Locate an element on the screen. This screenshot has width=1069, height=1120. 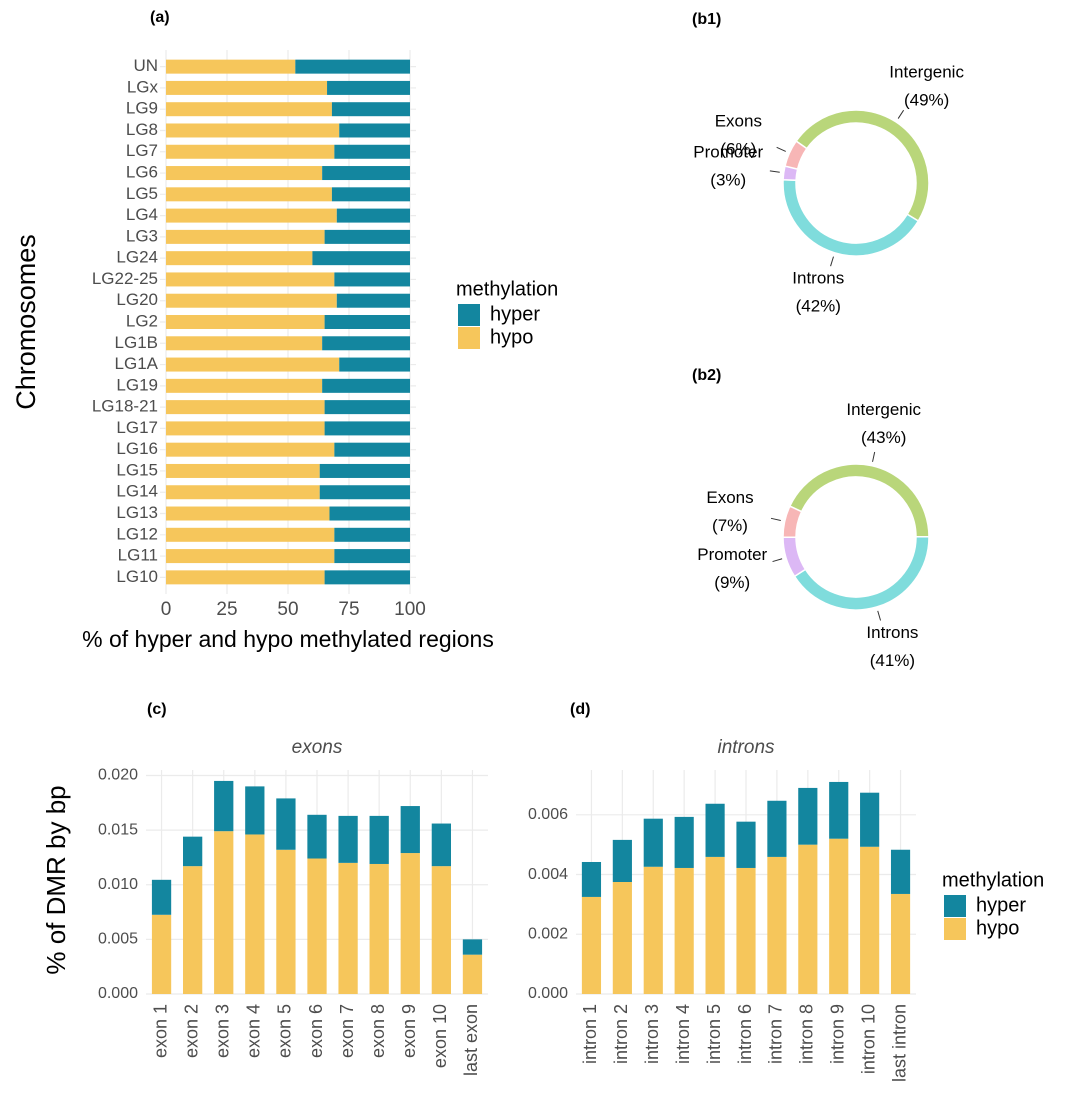
panel-label: (c) is located at coordinates (157, 709).